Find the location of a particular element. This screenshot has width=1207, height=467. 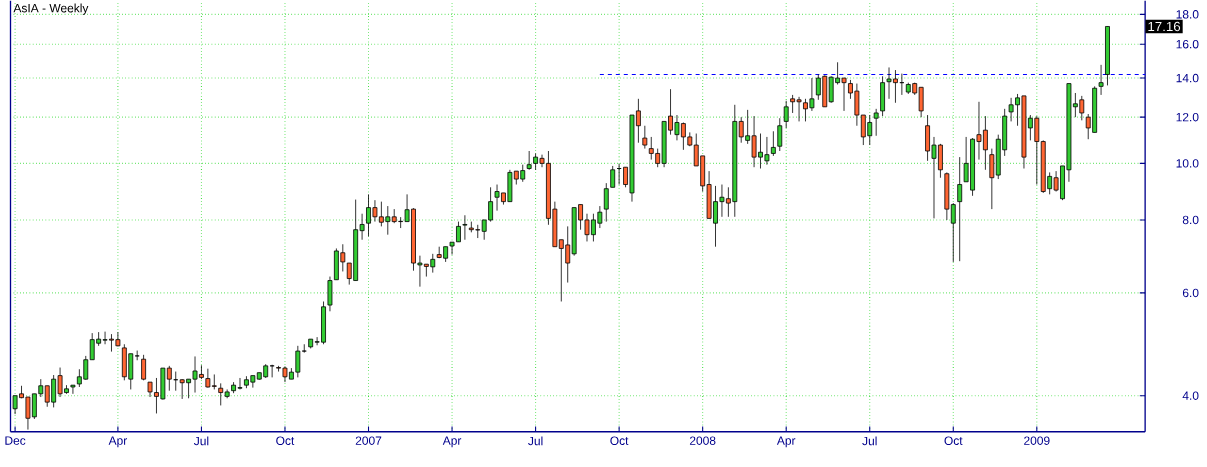

y-tick-label: 14.0 is located at coordinates (1187, 78).